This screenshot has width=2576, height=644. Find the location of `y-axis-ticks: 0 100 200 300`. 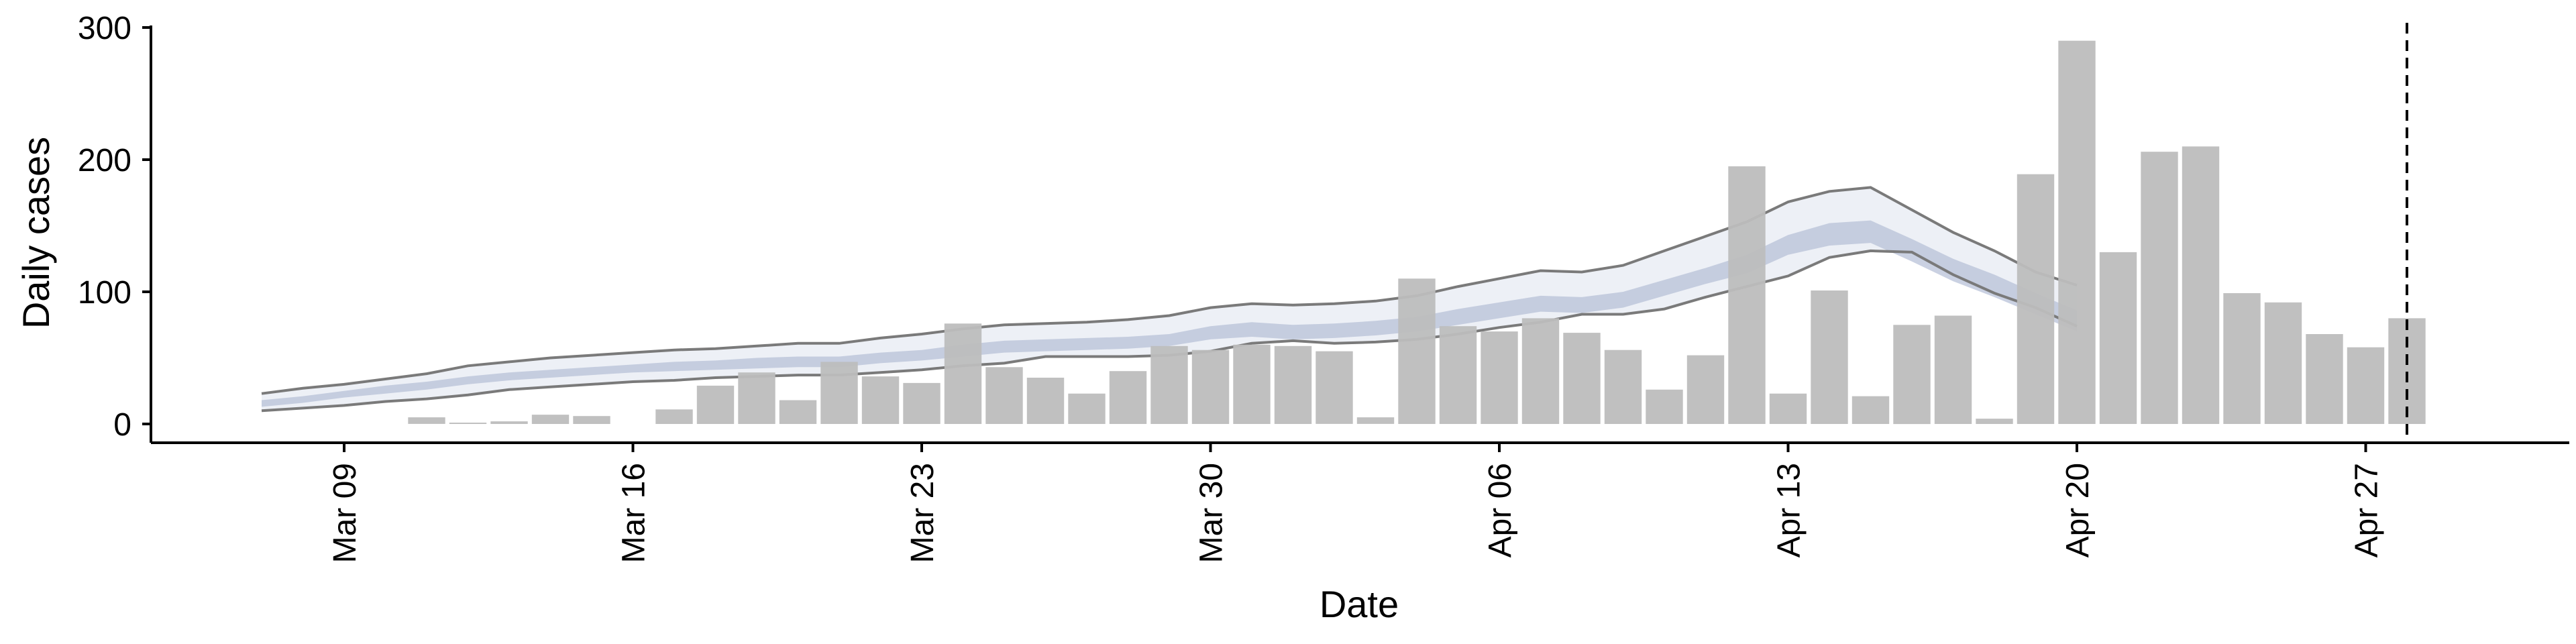

y-axis-ticks: 0 100 200 300 is located at coordinates (114, 227).